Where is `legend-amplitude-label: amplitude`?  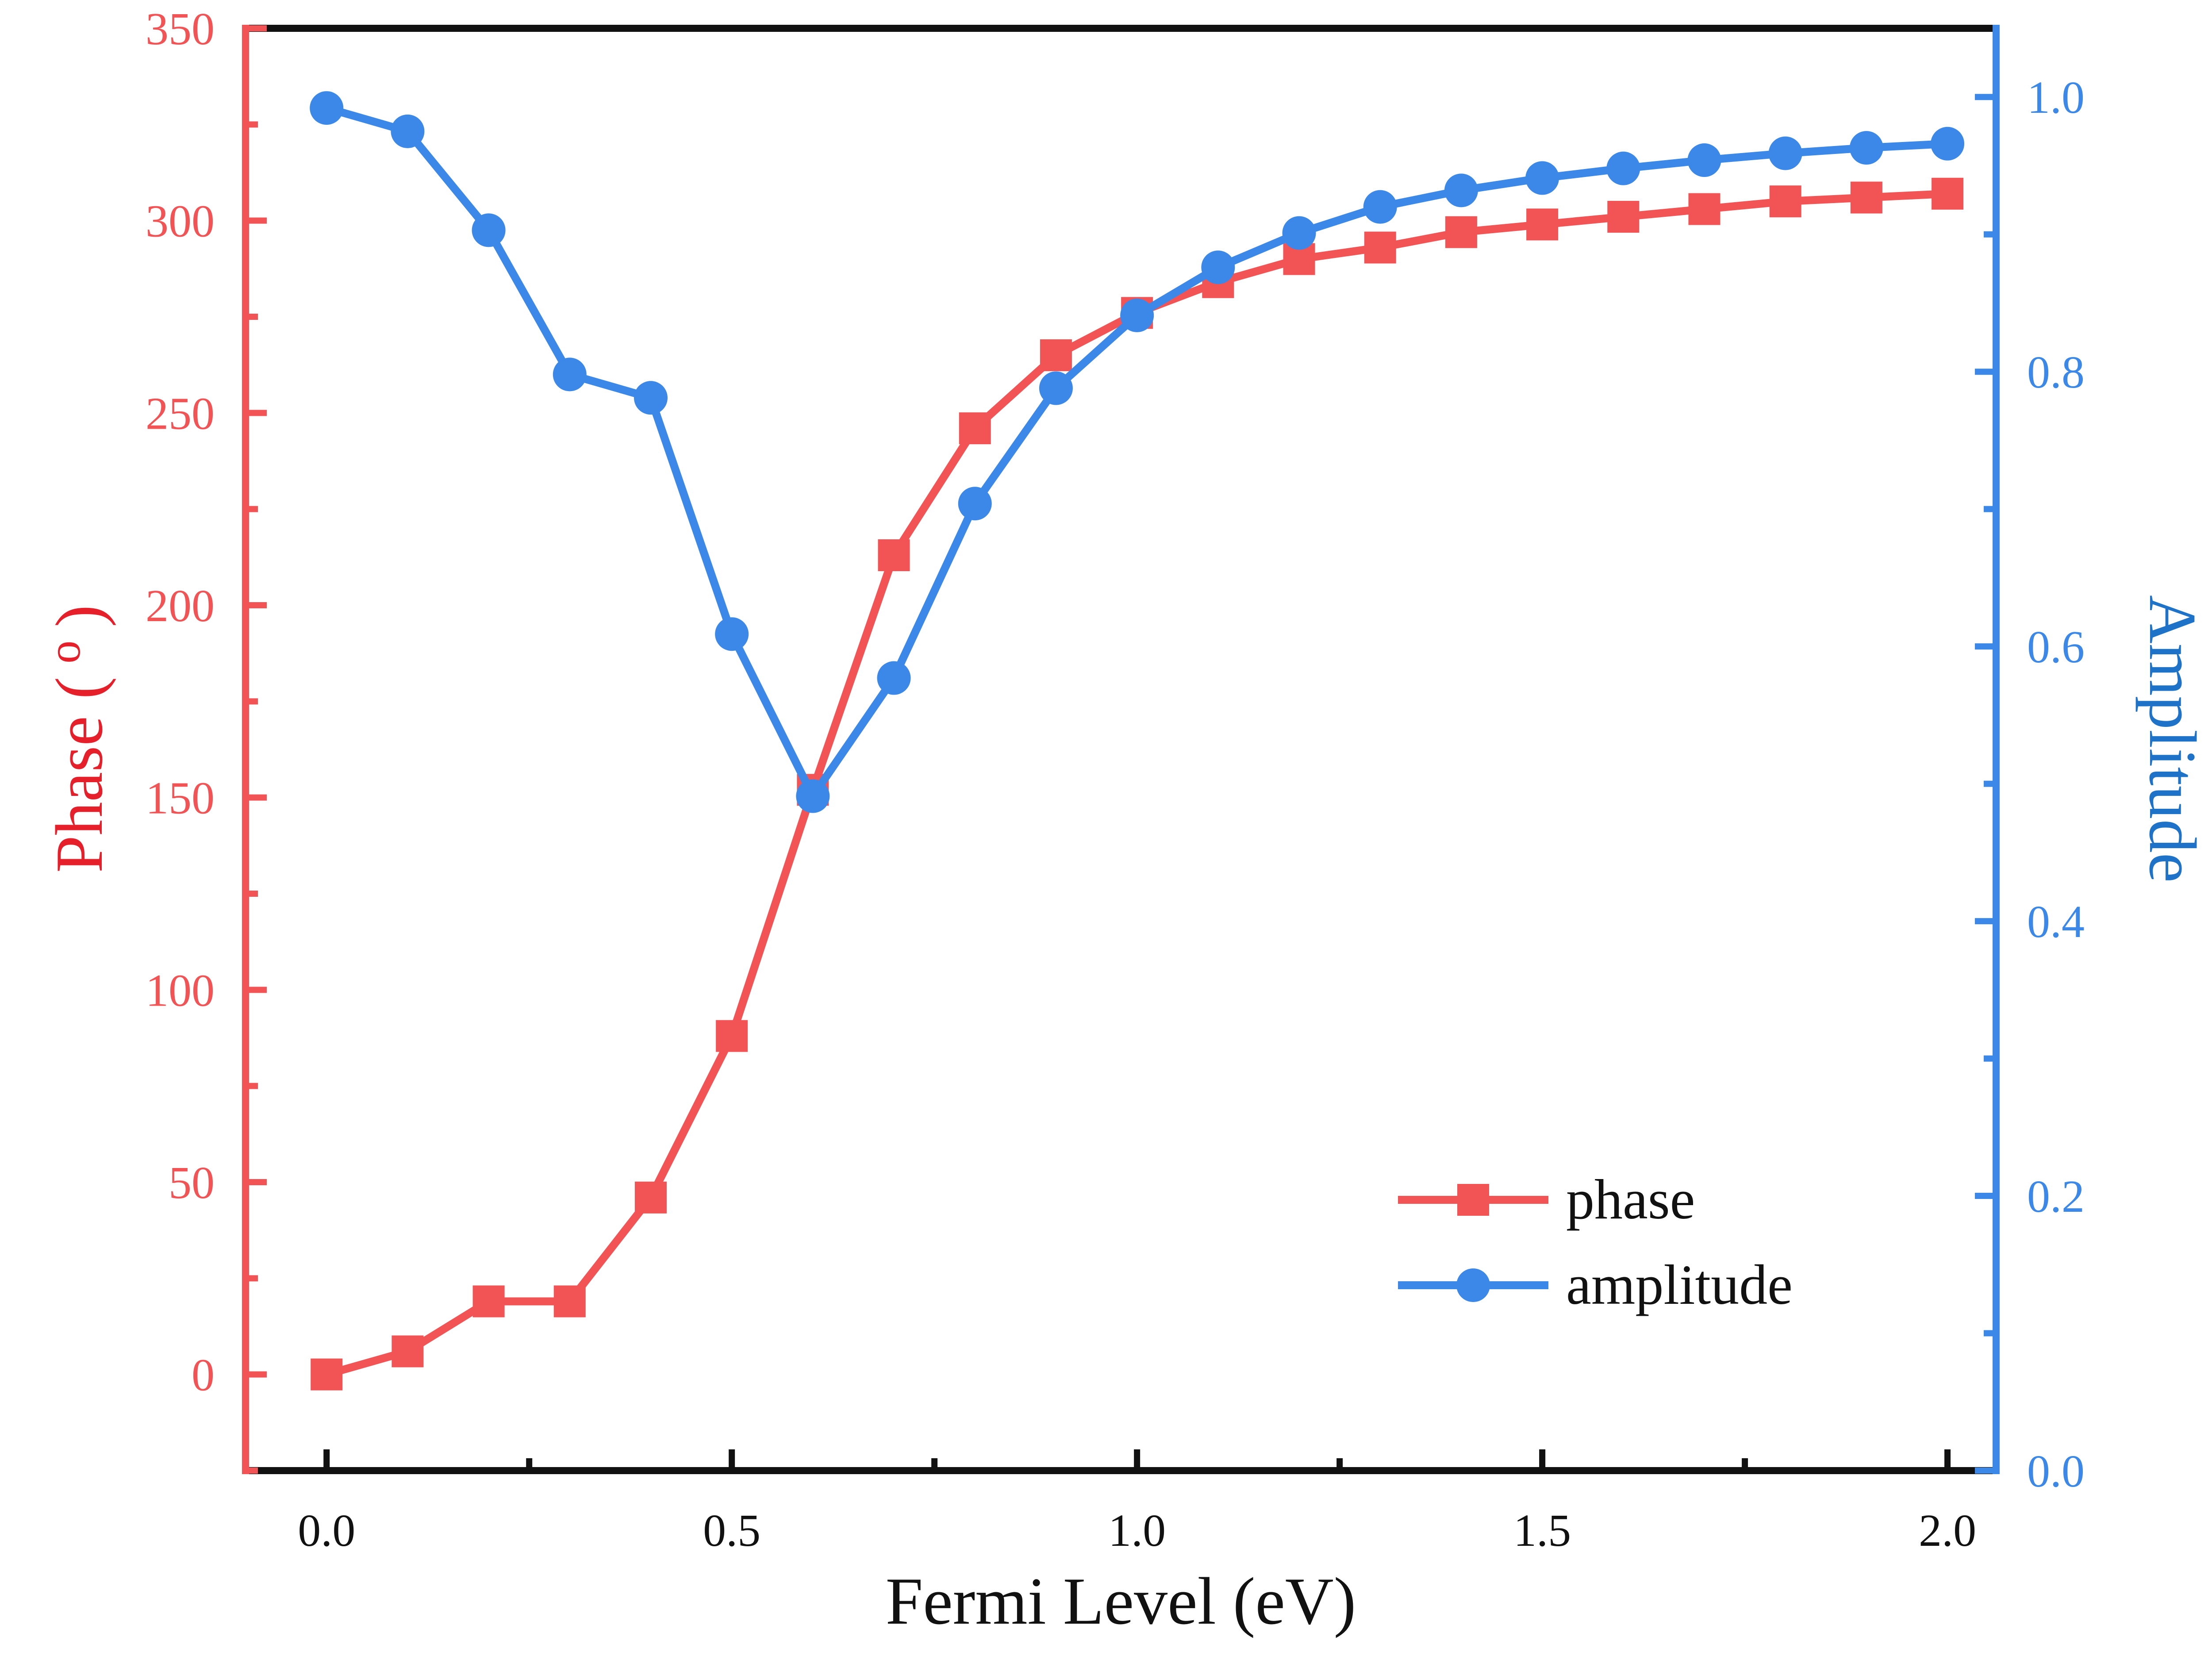
legend-amplitude-label: amplitude is located at coordinates (1680, 1284).